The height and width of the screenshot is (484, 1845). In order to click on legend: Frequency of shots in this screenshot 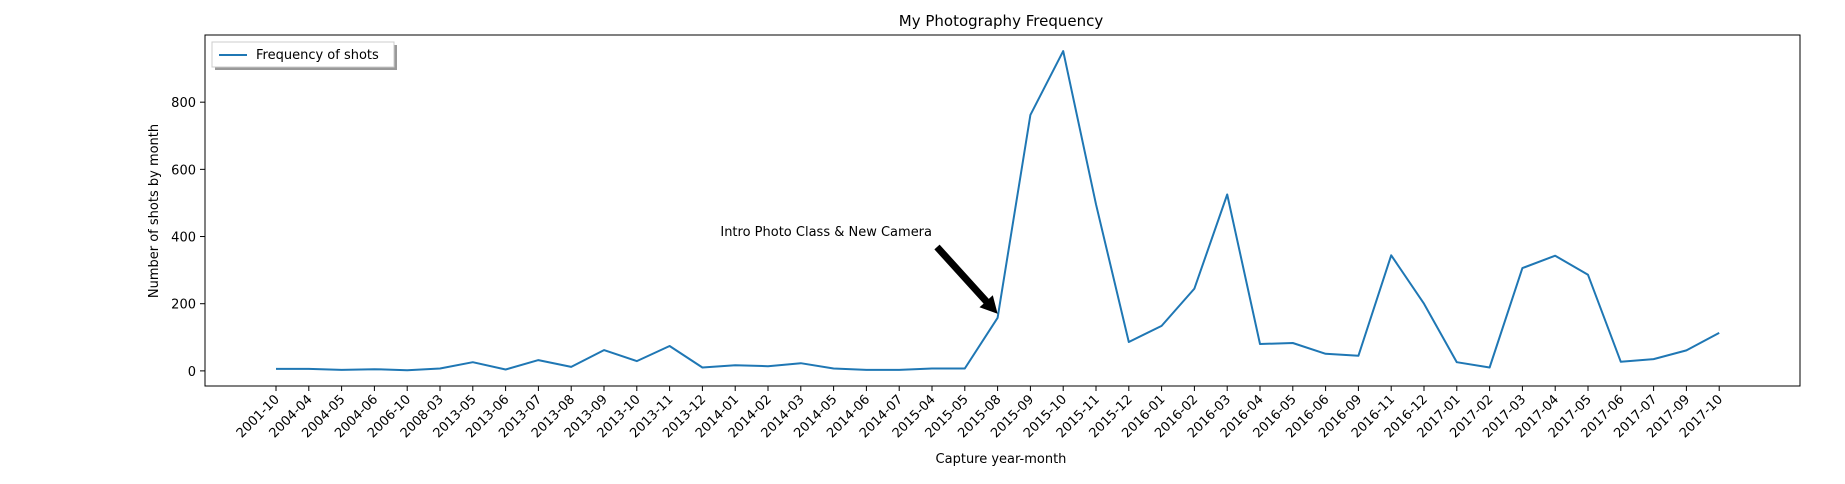, I will do `click(304, 55)`.